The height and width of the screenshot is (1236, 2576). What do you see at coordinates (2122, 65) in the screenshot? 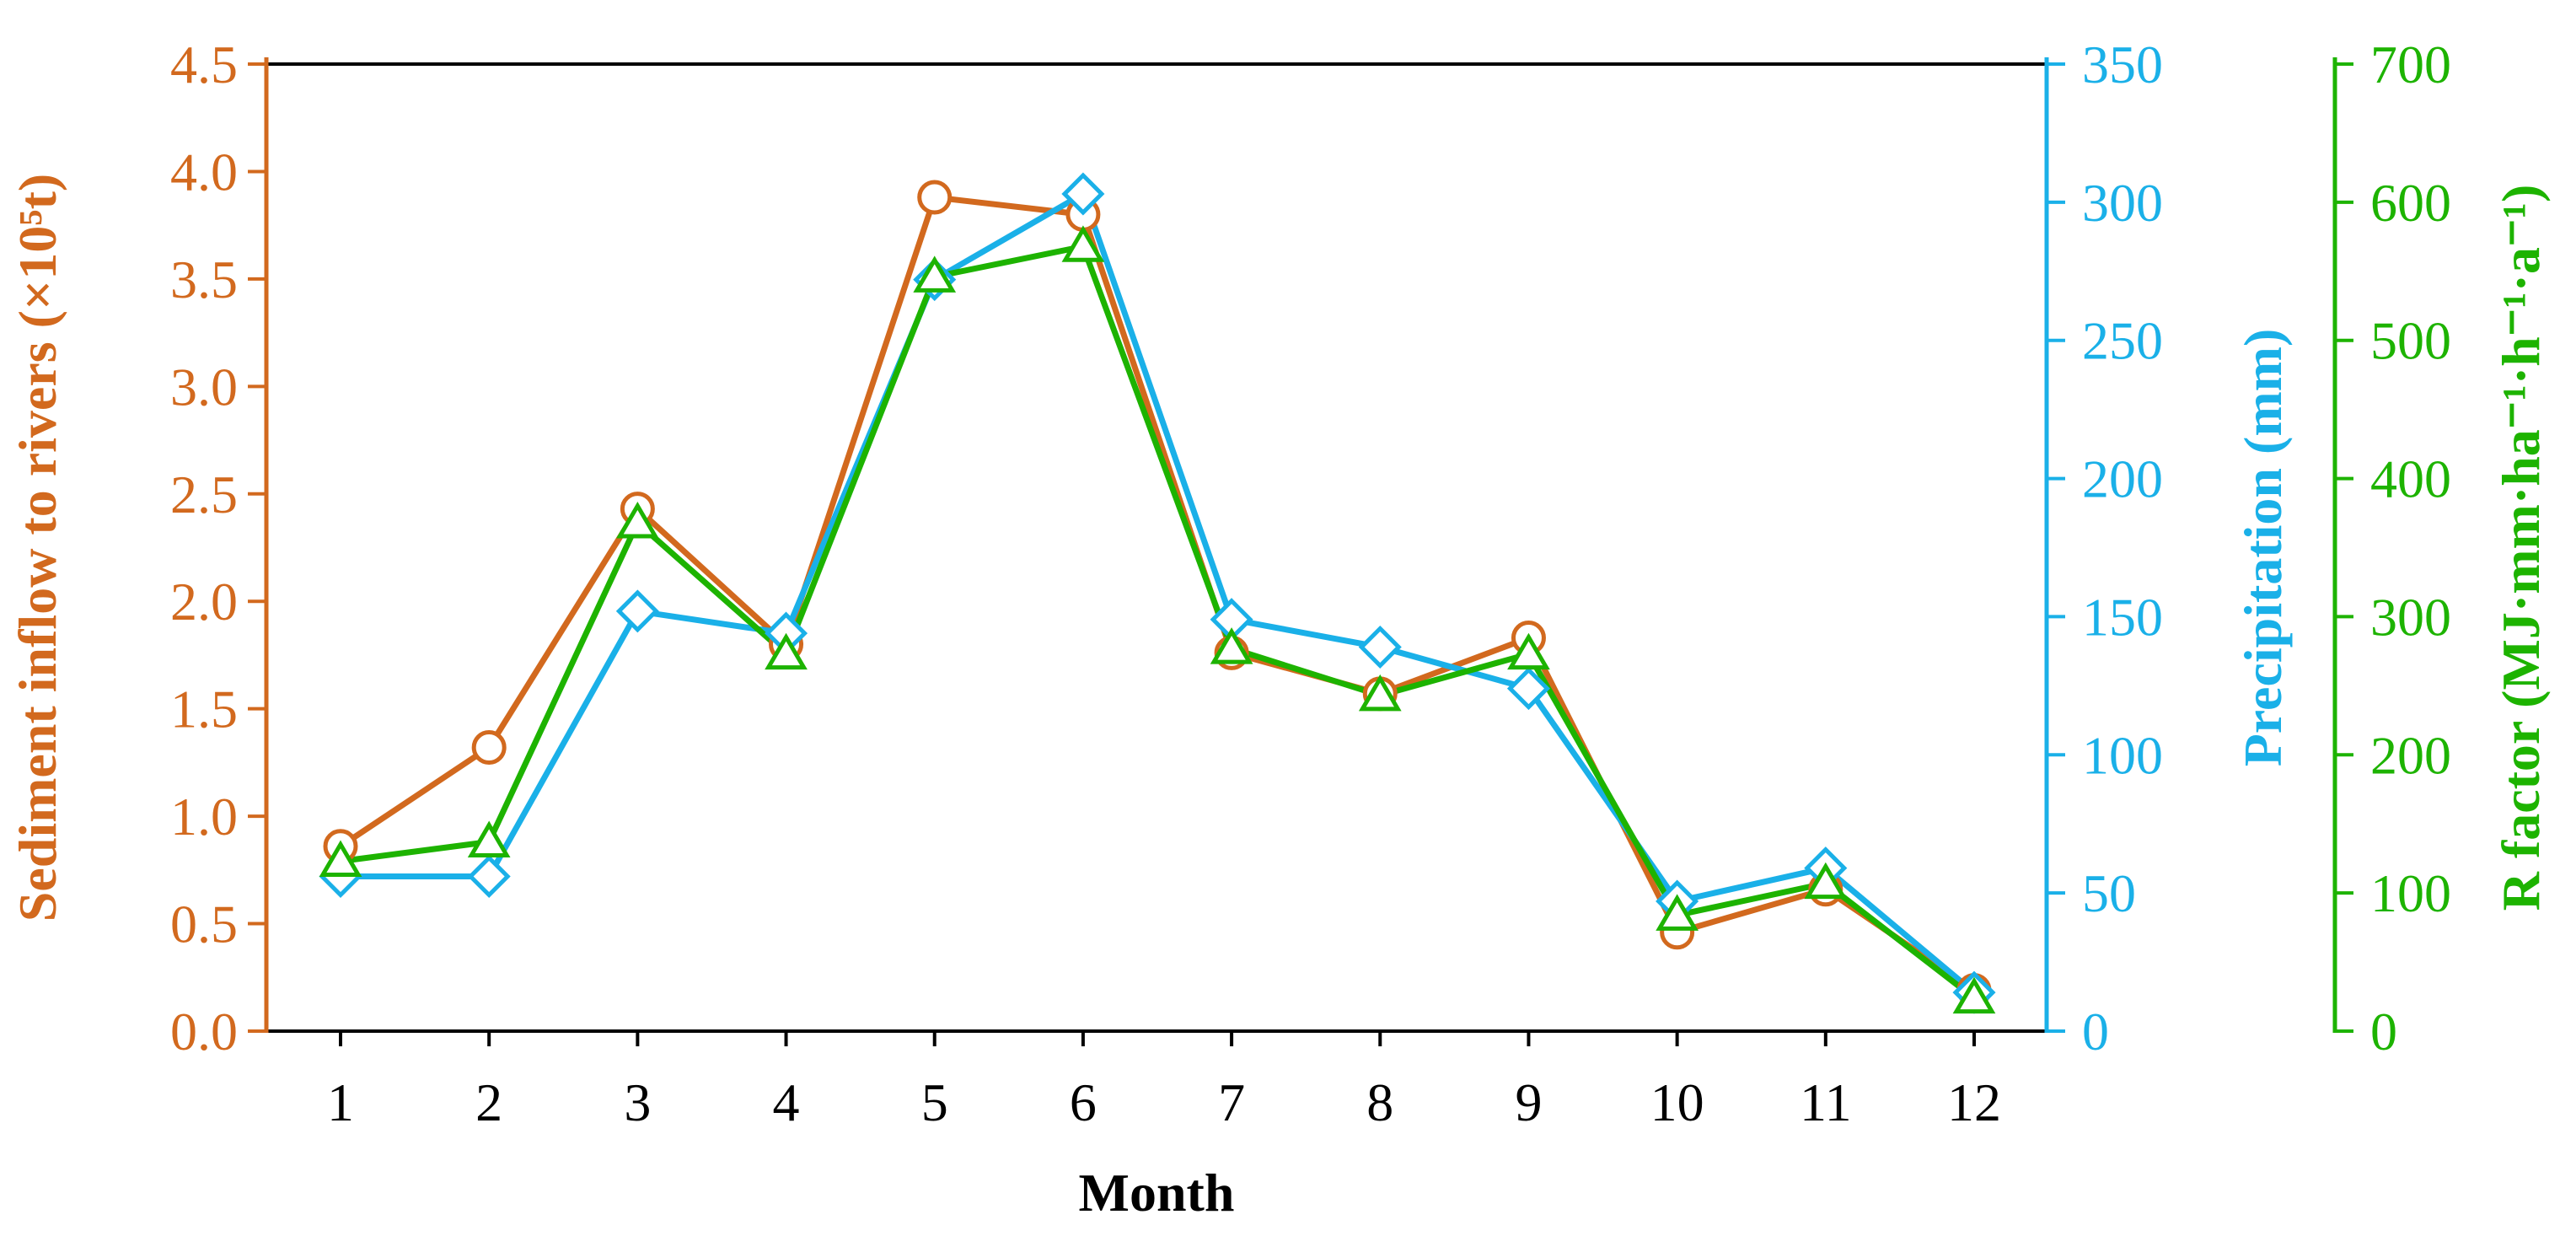
I see `precip-y-tick-label: 350` at bounding box center [2122, 65].